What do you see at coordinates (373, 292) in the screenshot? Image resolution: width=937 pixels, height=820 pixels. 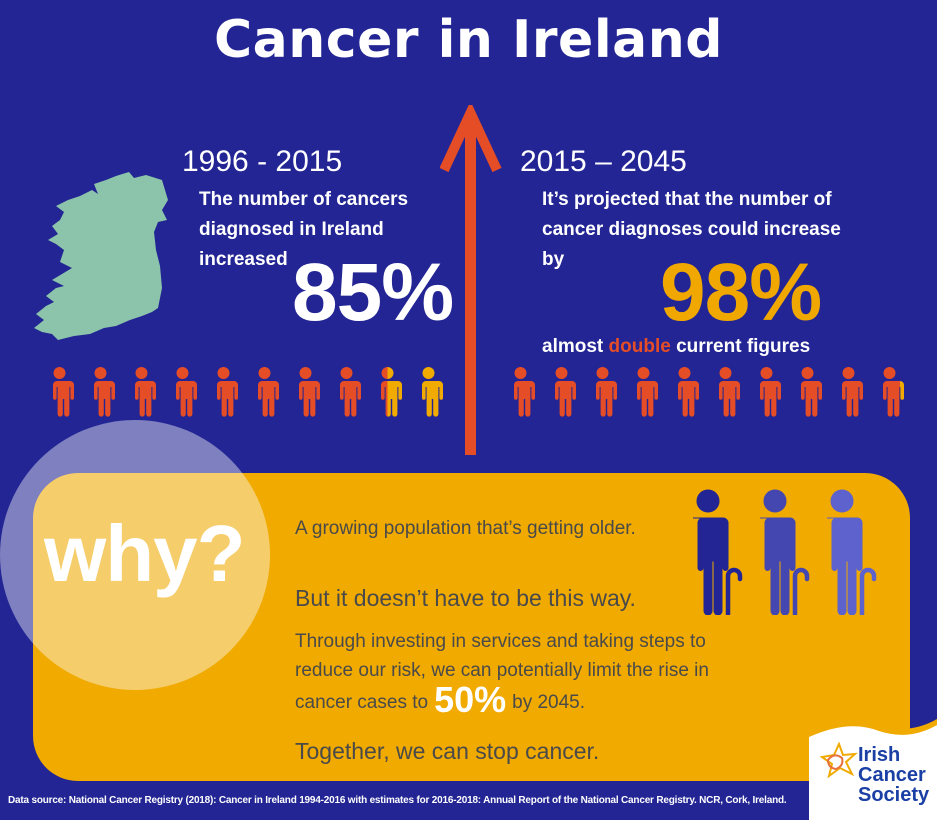 I see `left-percentage: 85%` at bounding box center [373, 292].